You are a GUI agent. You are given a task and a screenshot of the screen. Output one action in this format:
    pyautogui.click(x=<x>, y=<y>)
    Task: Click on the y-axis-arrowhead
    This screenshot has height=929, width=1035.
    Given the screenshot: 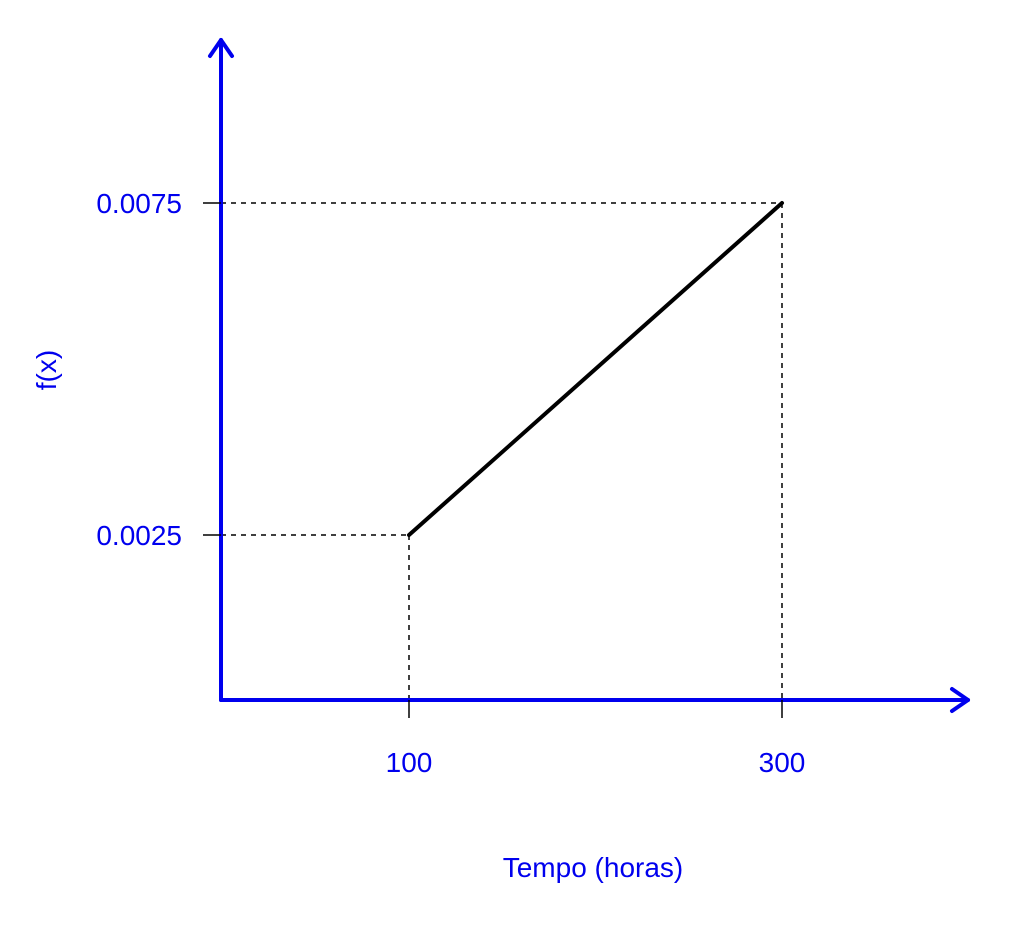 What is the action you would take?
    pyautogui.click(x=221, y=48)
    